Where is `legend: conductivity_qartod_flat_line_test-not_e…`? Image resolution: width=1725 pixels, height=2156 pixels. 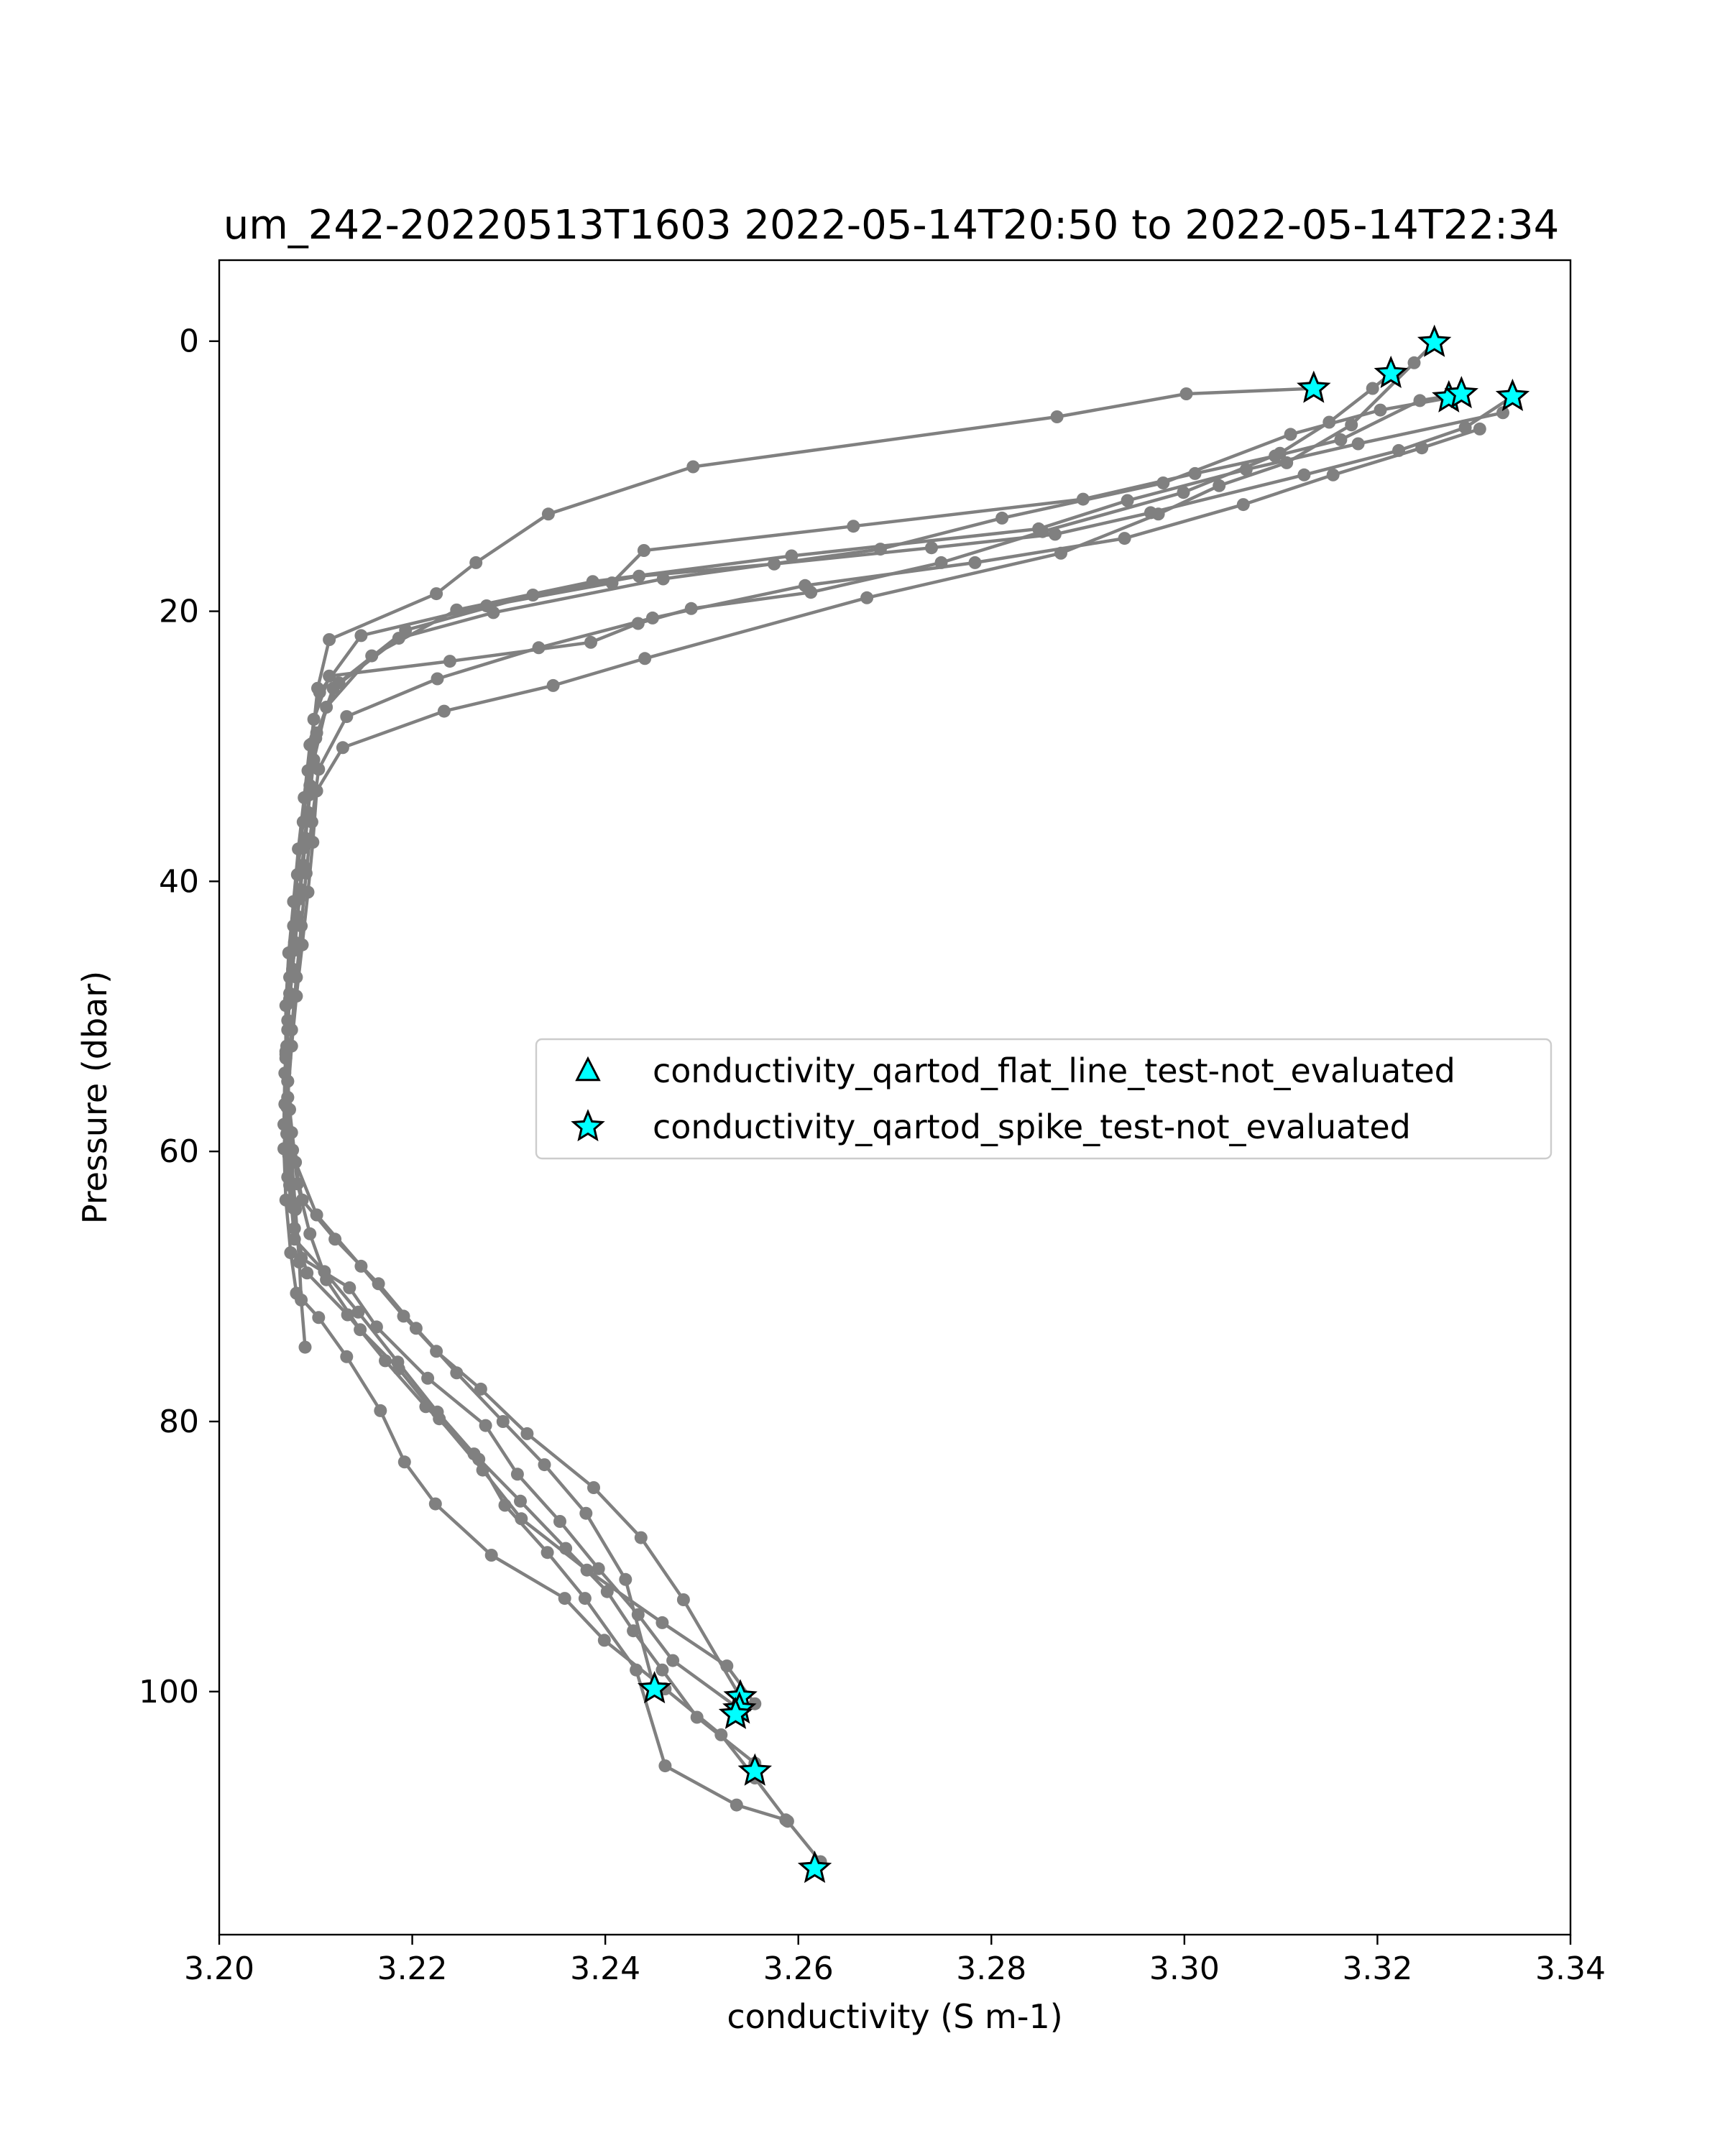 legend: conductivity_qartod_flat_line_test-not_e… is located at coordinates (1043, 1099).